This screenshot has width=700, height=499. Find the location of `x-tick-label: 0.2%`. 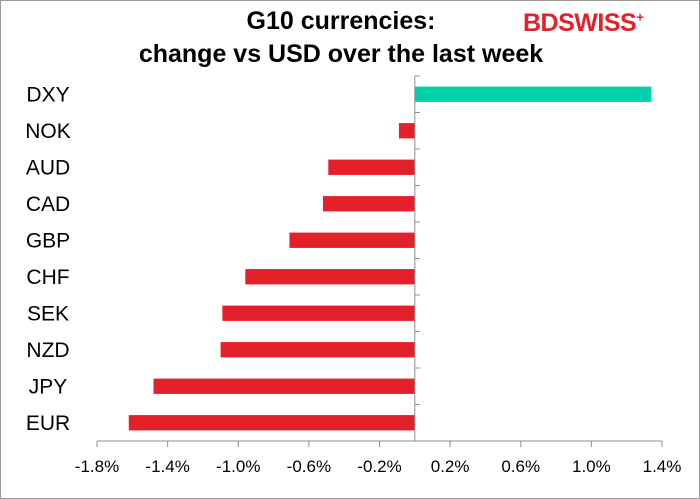

x-tick-label: 0.2% is located at coordinates (450, 466).